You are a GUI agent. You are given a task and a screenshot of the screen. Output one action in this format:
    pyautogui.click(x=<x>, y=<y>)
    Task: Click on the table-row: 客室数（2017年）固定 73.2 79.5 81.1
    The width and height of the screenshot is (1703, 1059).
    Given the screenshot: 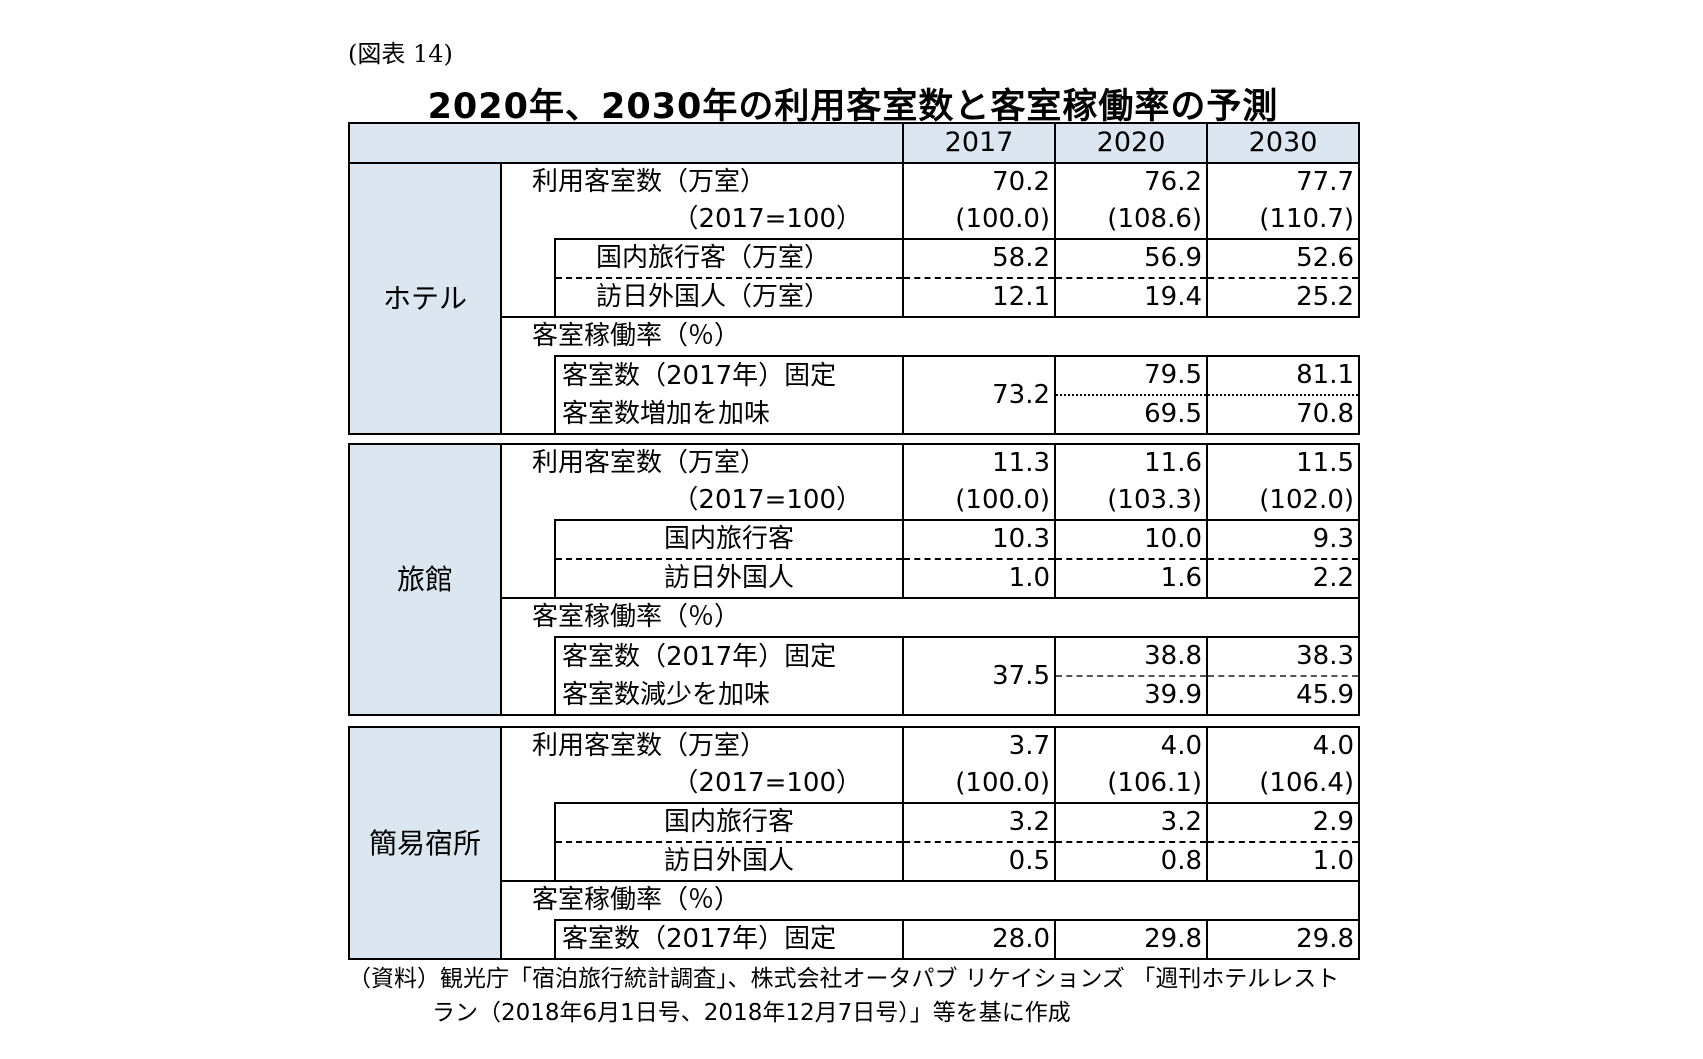 What is the action you would take?
    pyautogui.click(x=855, y=395)
    